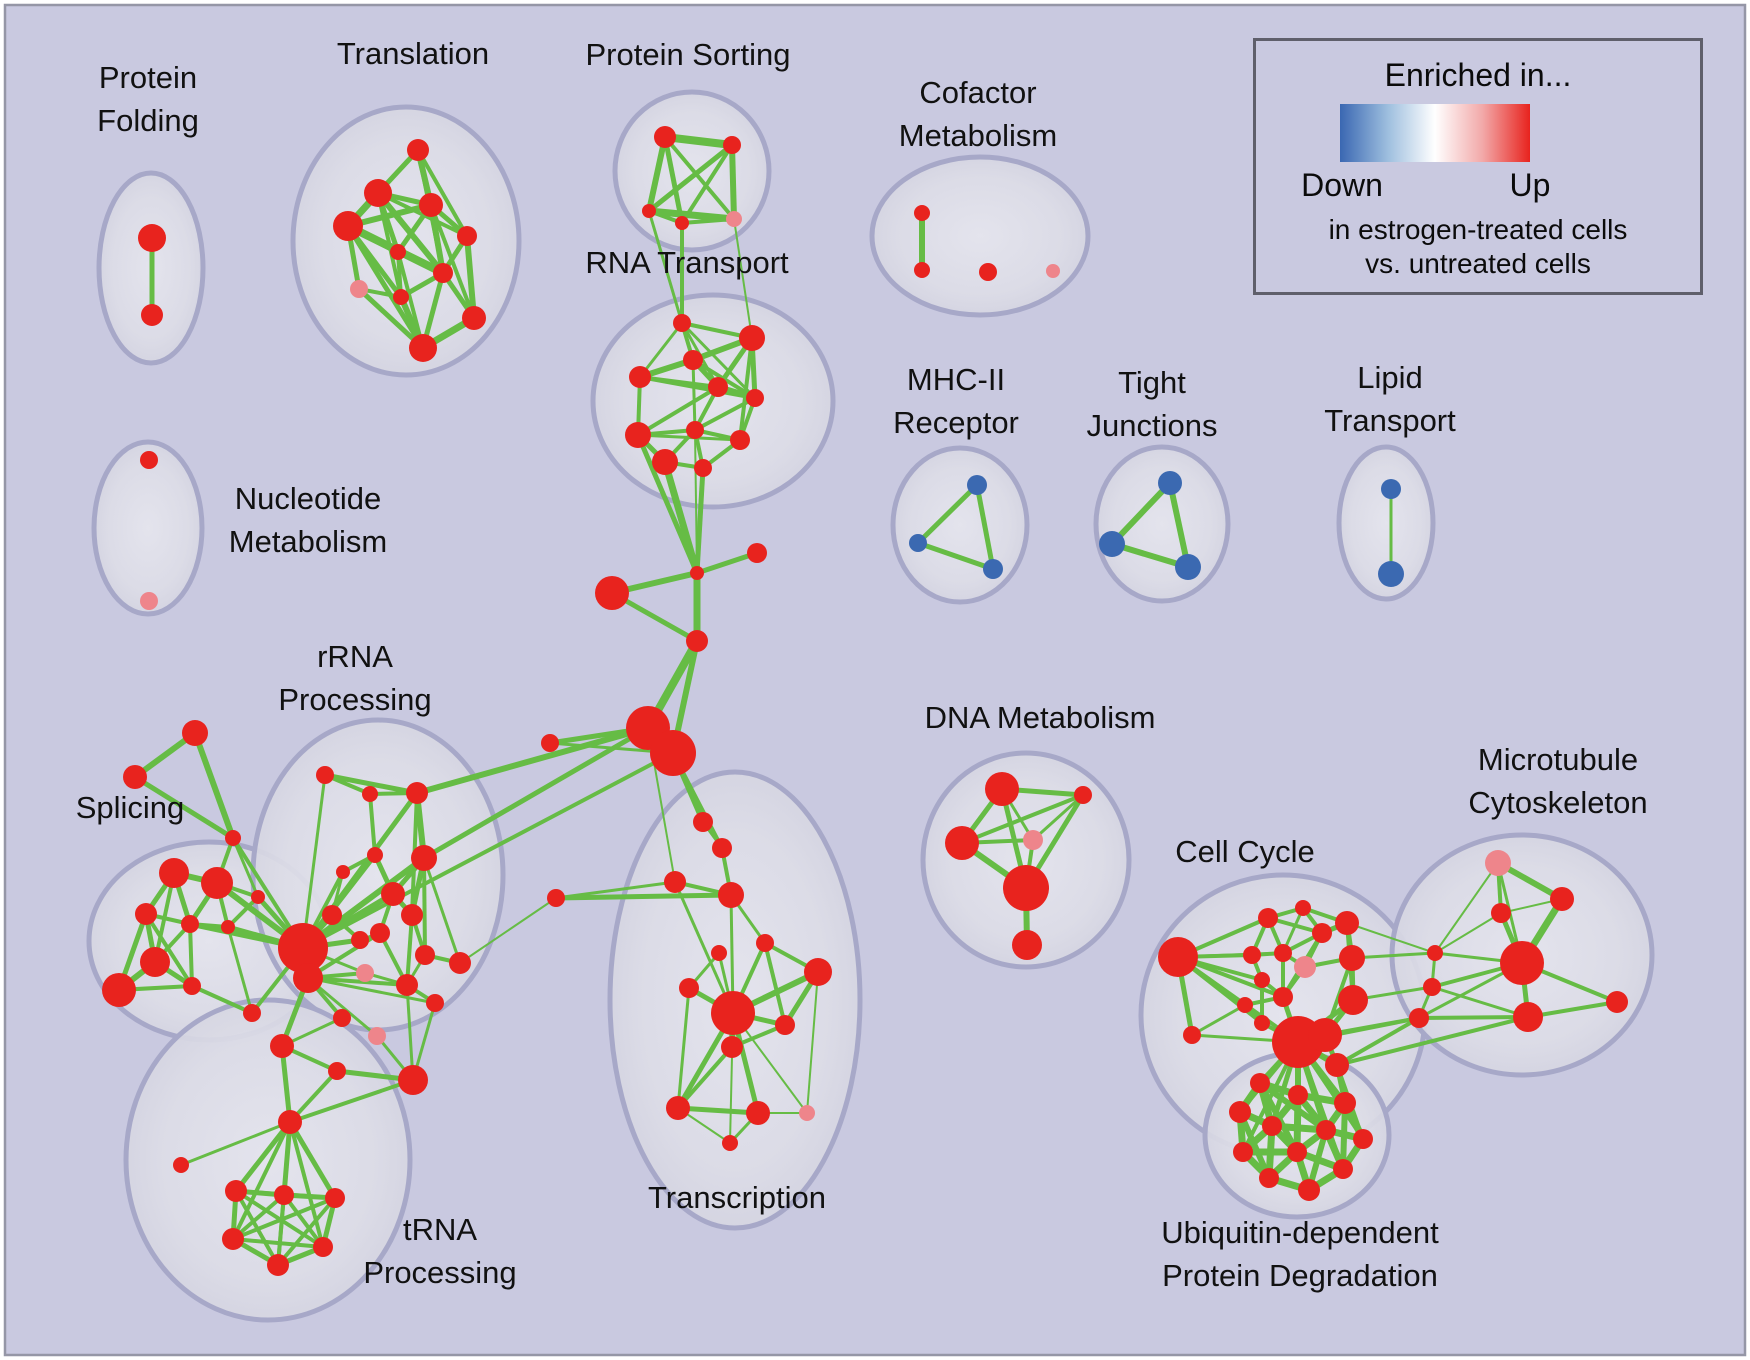 Image resolution: width=1750 pixels, height=1360 pixels. What do you see at coordinates (985, 527) in the screenshot?
I see `edge-mh1-mh3` at bounding box center [985, 527].